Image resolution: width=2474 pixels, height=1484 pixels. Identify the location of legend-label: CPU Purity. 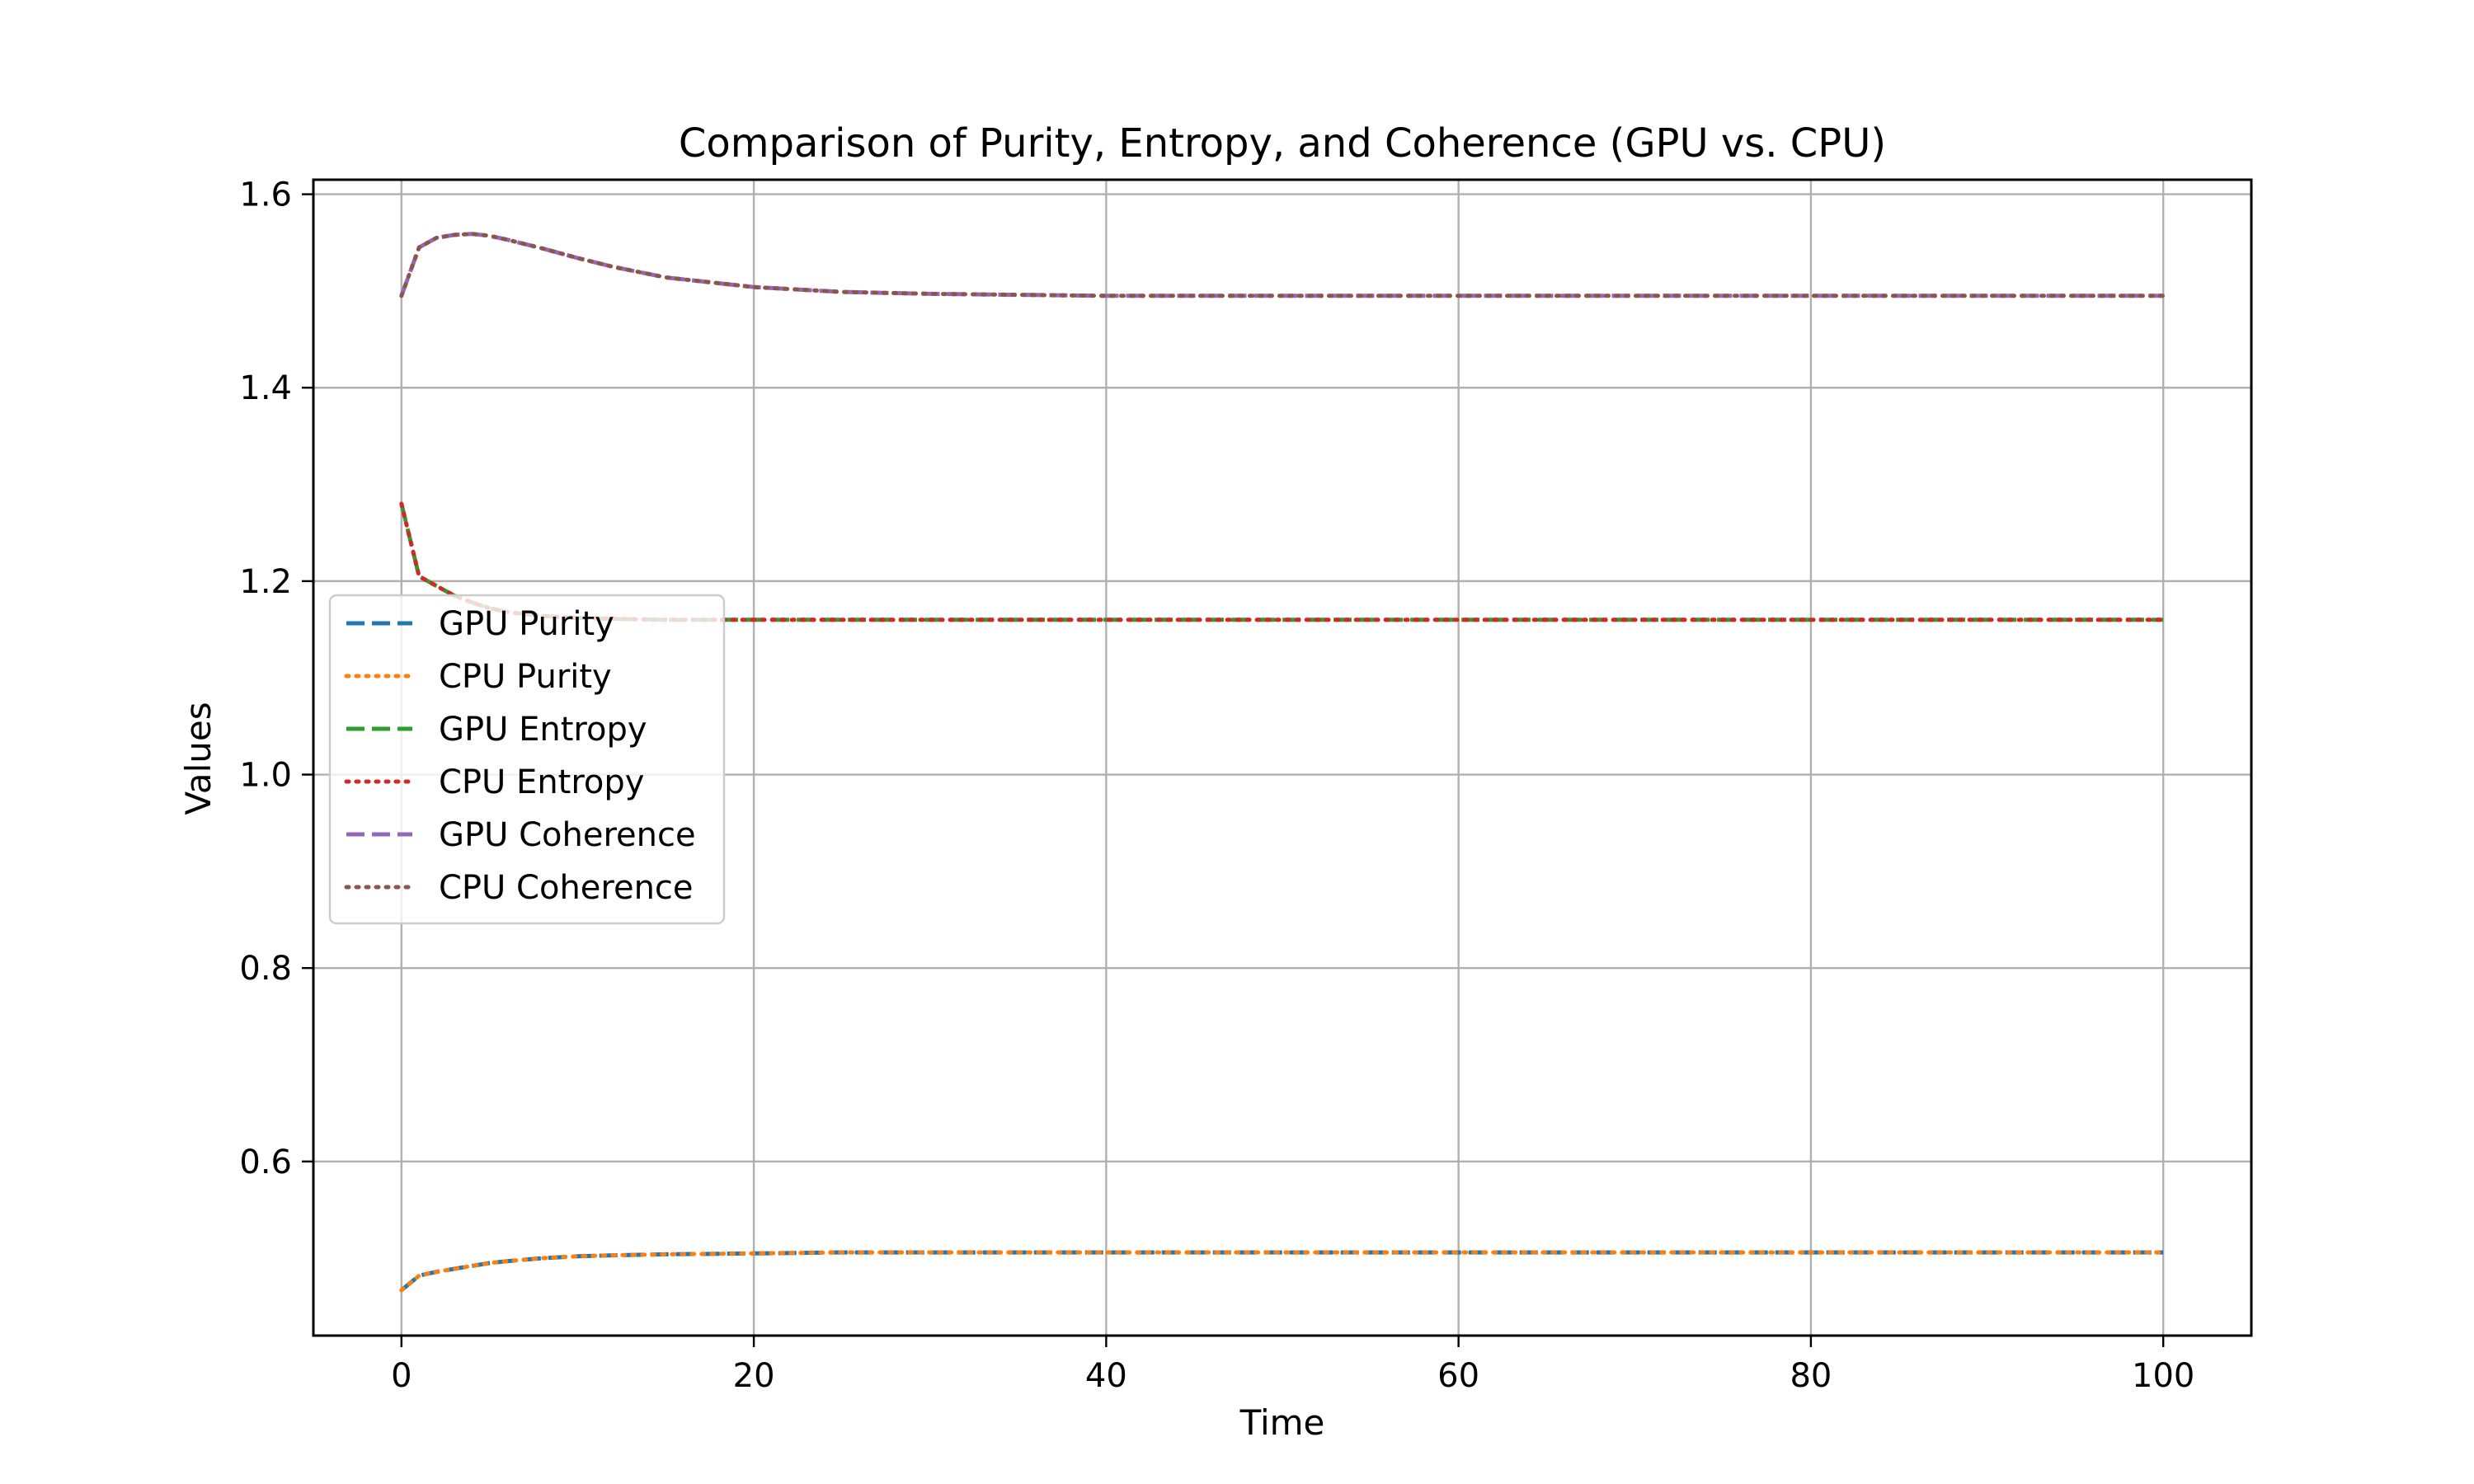
(525, 677).